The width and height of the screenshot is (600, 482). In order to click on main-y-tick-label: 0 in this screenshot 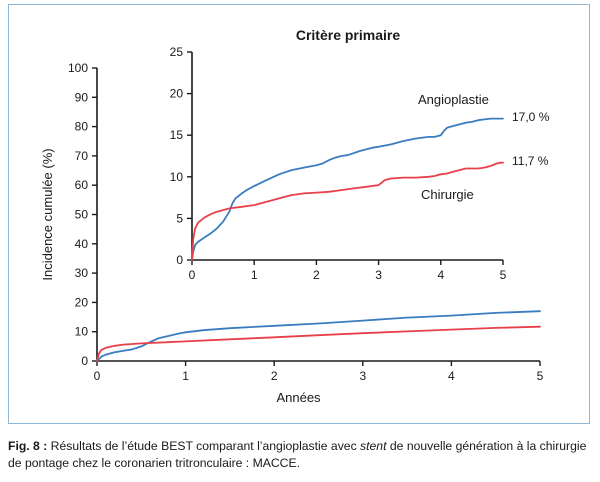, I will do `click(84, 361)`.